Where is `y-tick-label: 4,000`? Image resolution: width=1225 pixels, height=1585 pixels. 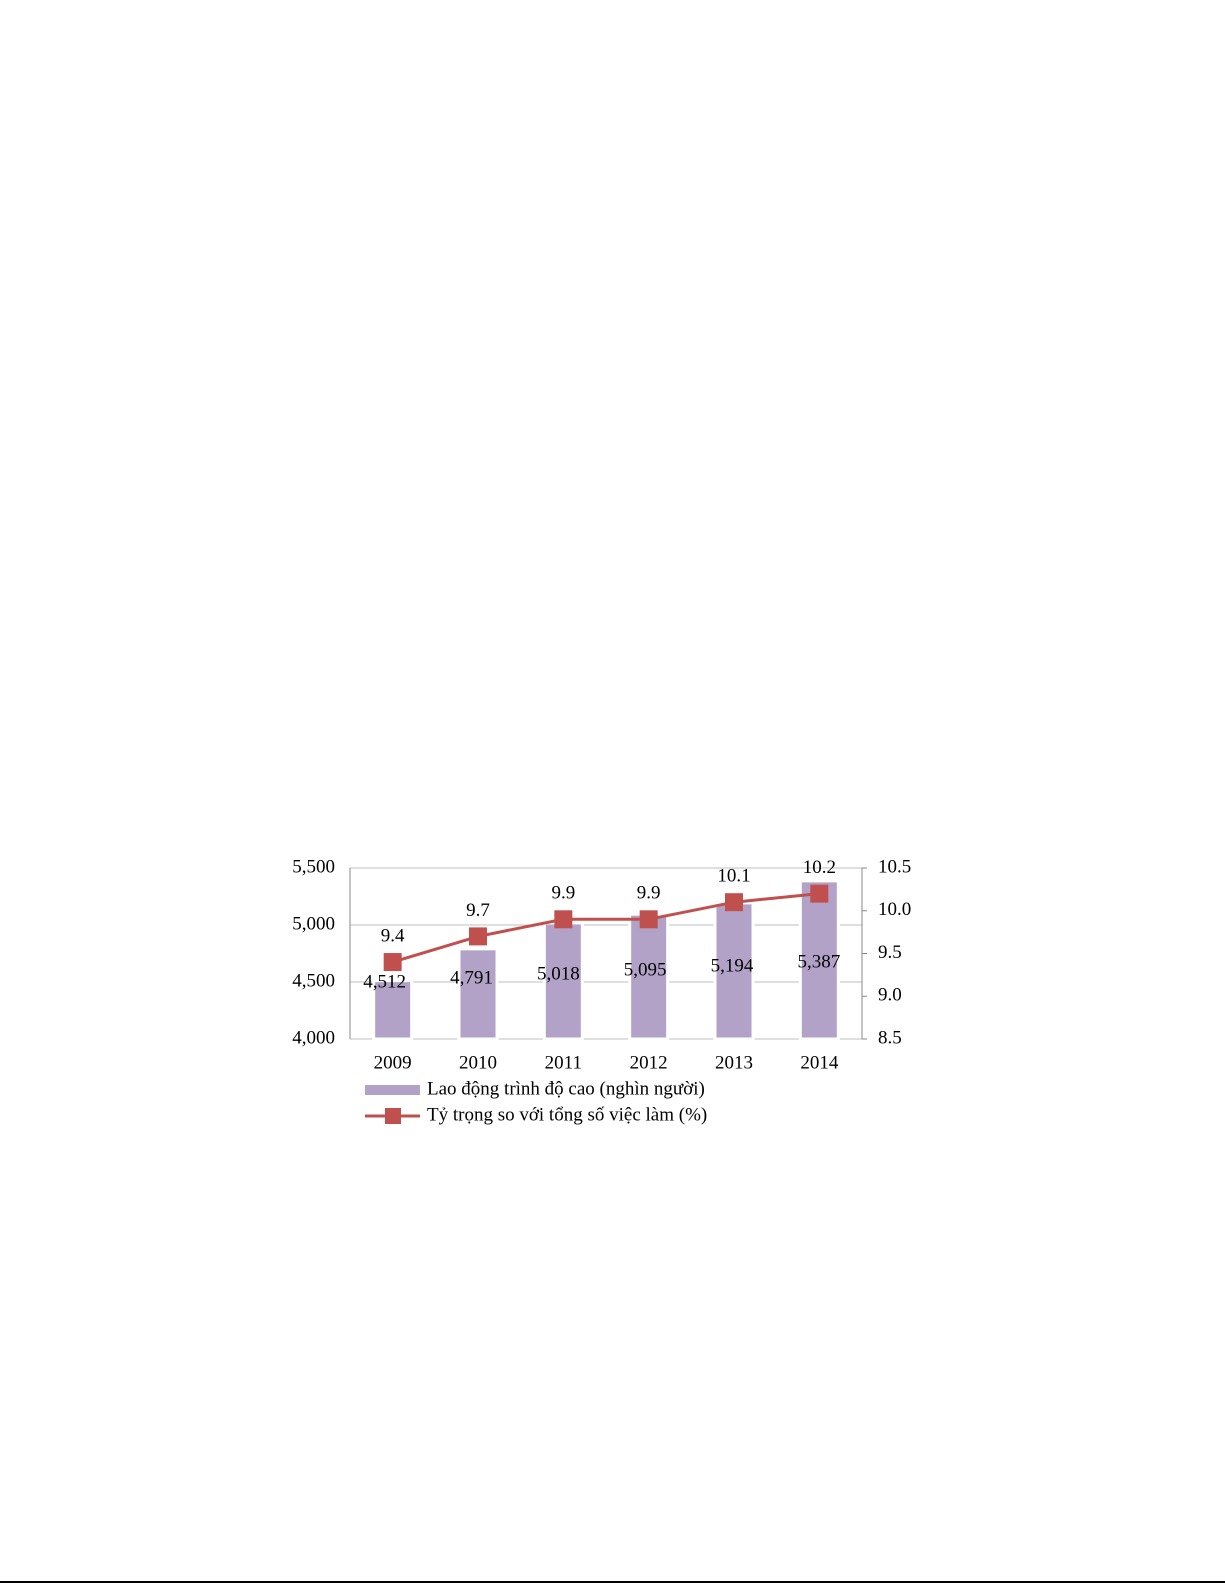
y-tick-label: 4,000 is located at coordinates (313, 1037).